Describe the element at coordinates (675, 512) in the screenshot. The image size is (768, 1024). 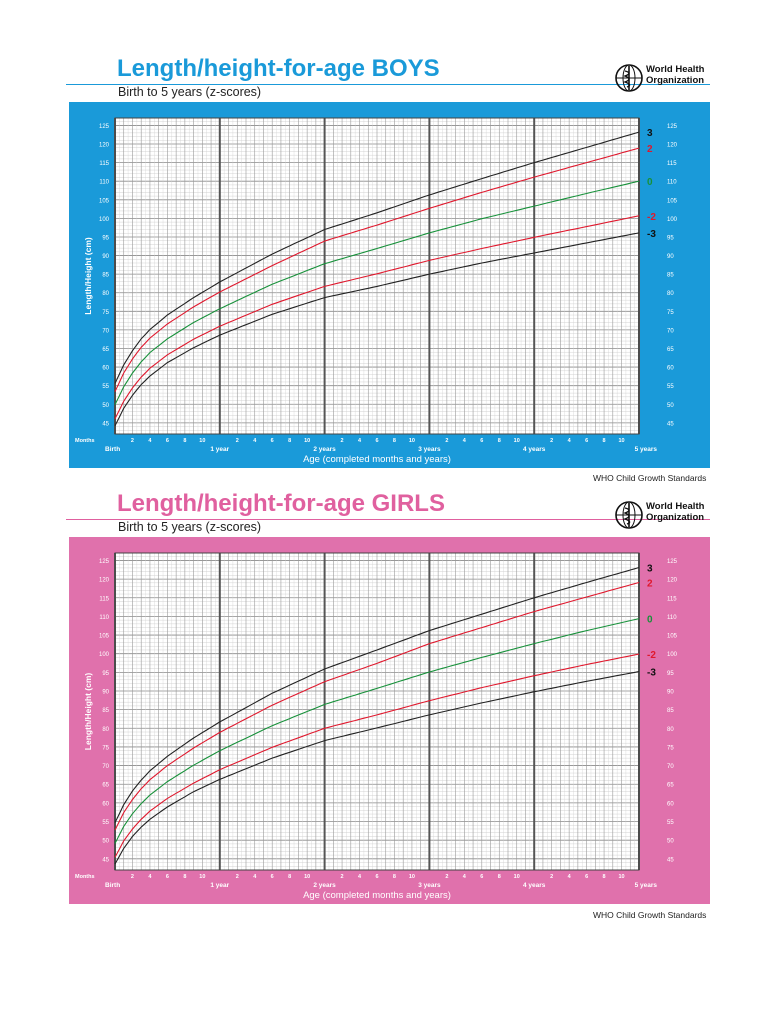
I see `who-name: World Health Organization` at that location.